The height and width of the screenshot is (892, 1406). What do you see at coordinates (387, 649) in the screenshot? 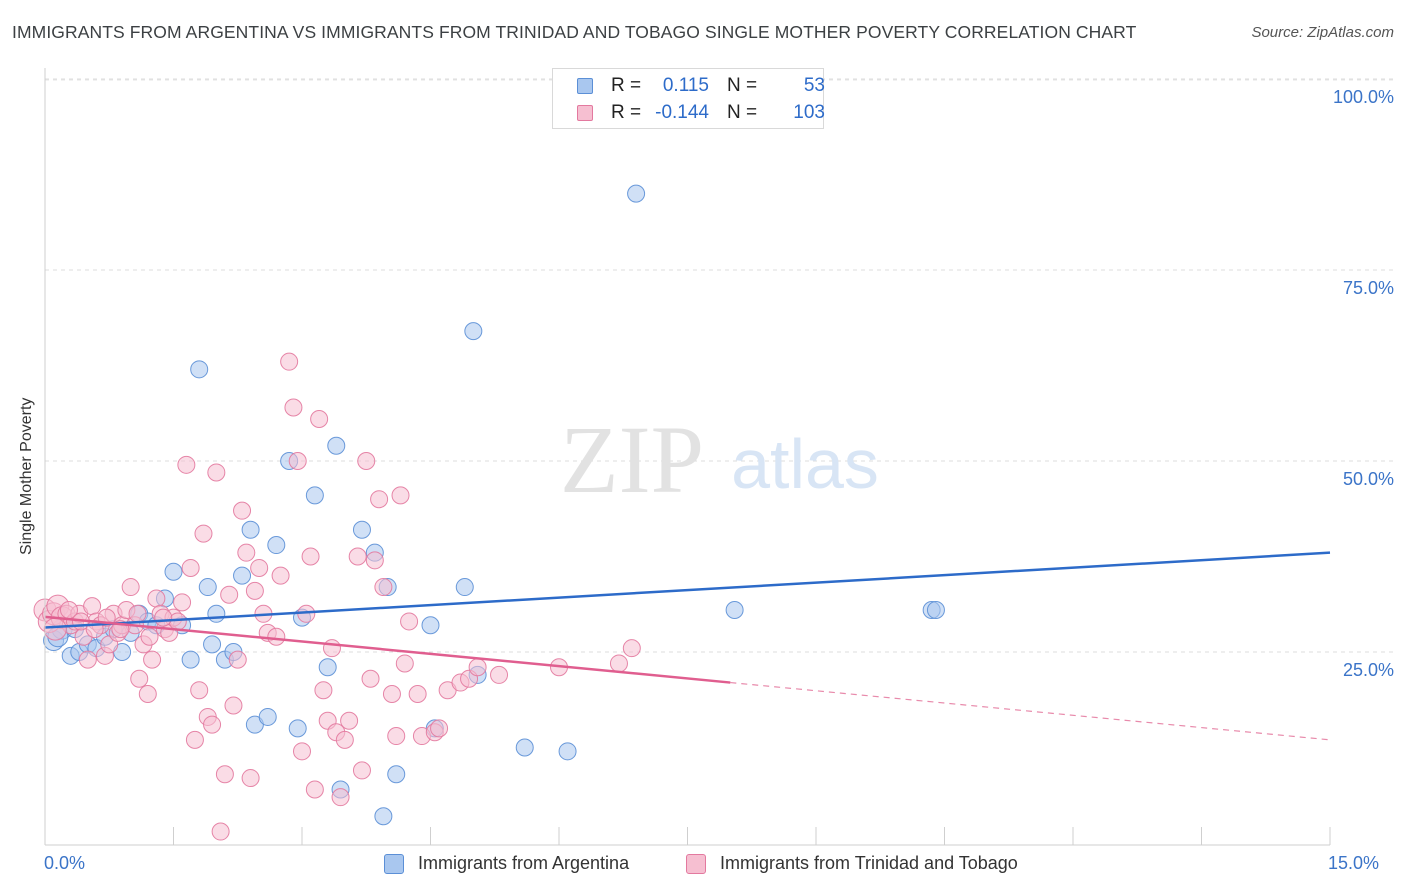
I see `trend-line-trinidad` at bounding box center [387, 649].